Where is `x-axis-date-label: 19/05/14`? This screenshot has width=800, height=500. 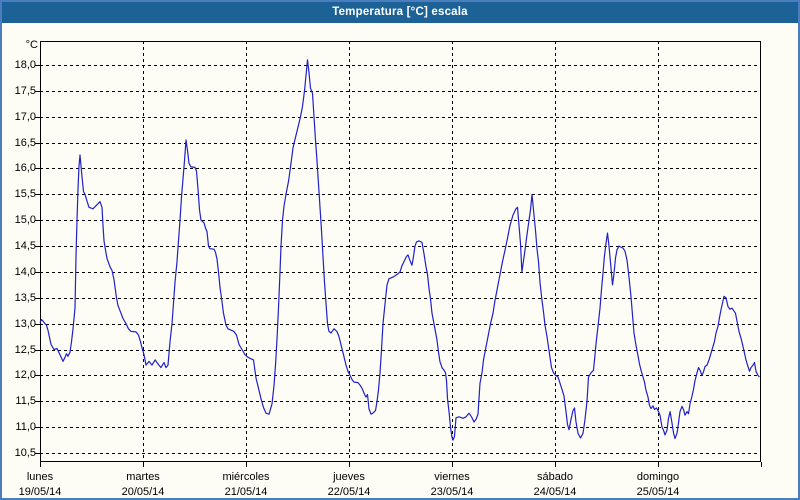
x-axis-date-label: 19/05/14 is located at coordinates (40, 492).